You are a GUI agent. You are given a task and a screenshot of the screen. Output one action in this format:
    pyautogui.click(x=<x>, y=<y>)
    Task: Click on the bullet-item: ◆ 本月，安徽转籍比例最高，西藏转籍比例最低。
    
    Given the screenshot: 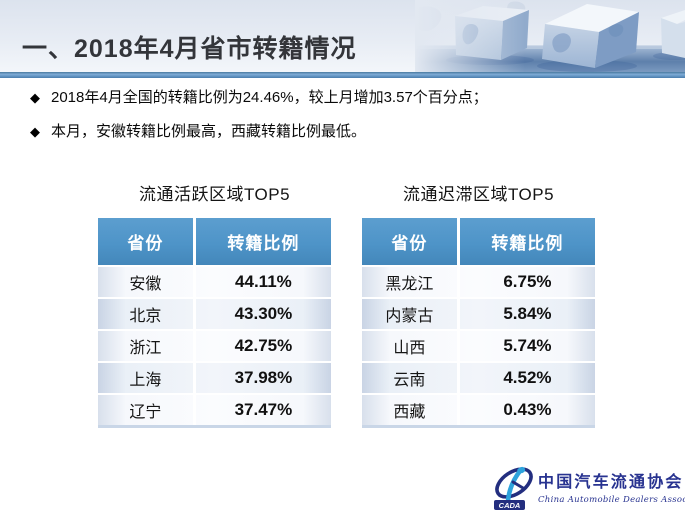 What is the action you would take?
    pyautogui.click(x=340, y=131)
    